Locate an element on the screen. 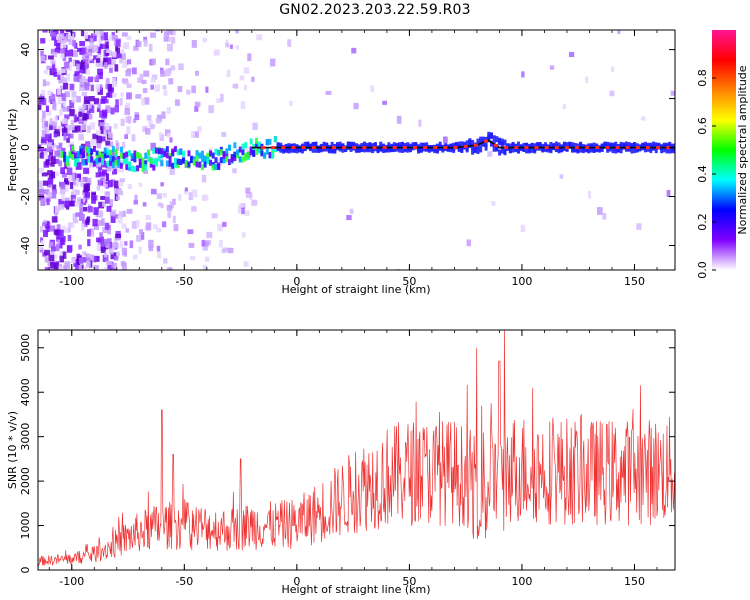  spectrogram-y-tick-label: -20 is located at coordinates (25, 197).